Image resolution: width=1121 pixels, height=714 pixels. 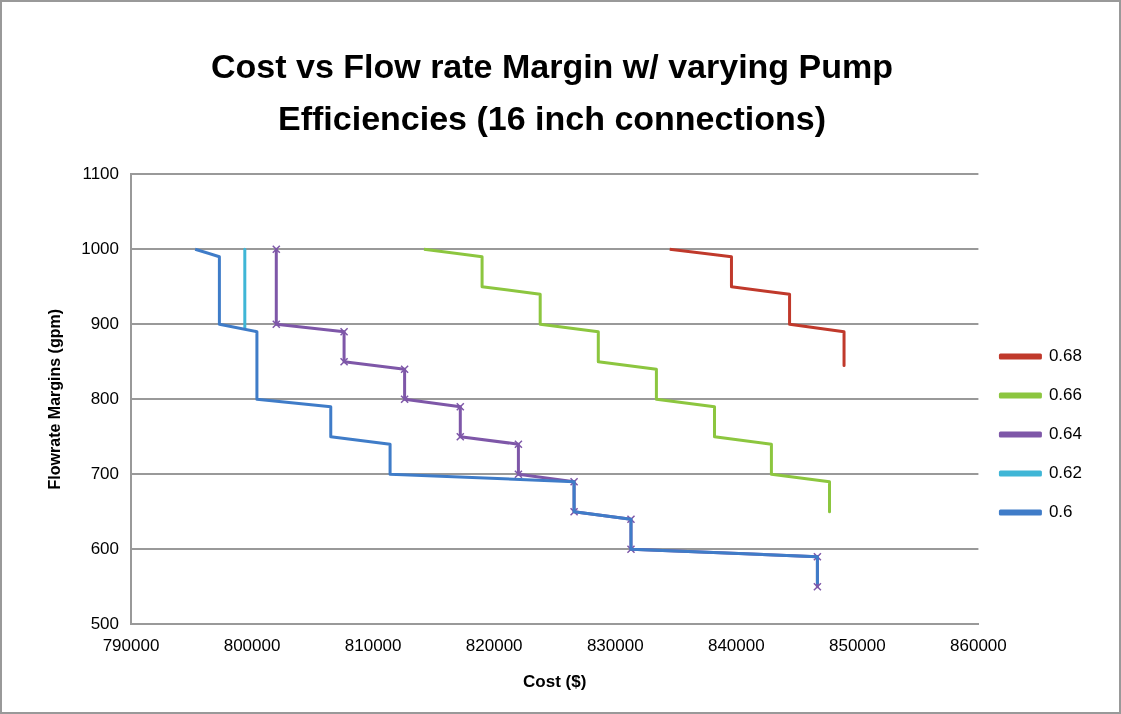 I want to click on legend-label: 0.66, so click(x=1065, y=395).